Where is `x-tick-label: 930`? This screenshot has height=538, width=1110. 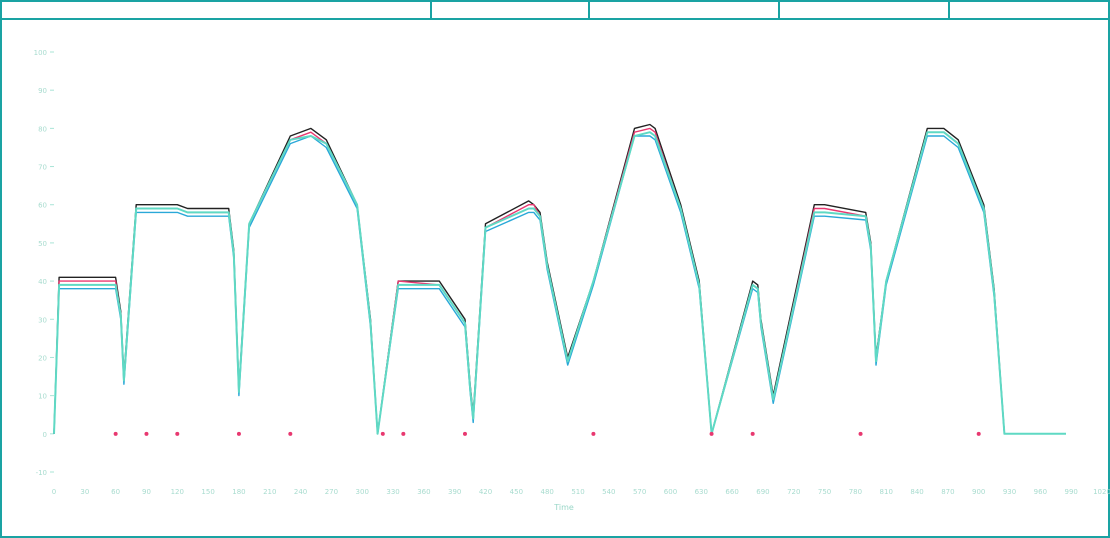
x-tick-label: 930 is located at coordinates (1009, 492).